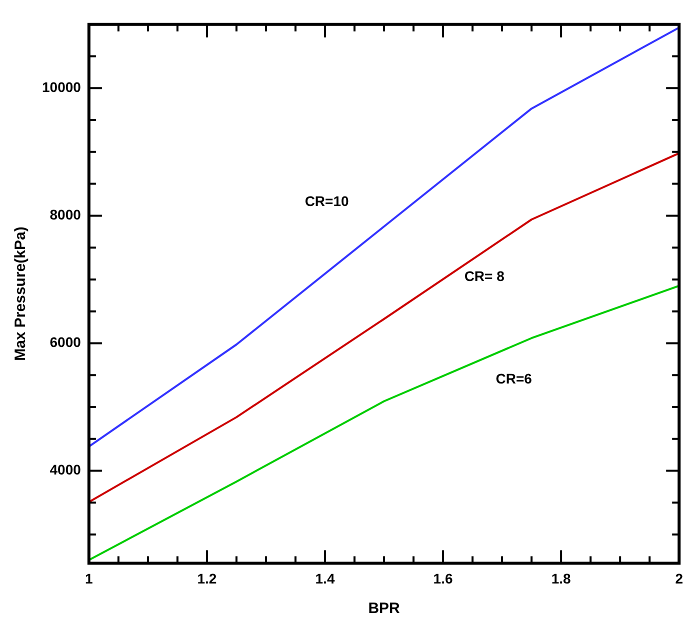 The image size is (699, 630). I want to click on x-tick-label: 1, so click(89, 578).